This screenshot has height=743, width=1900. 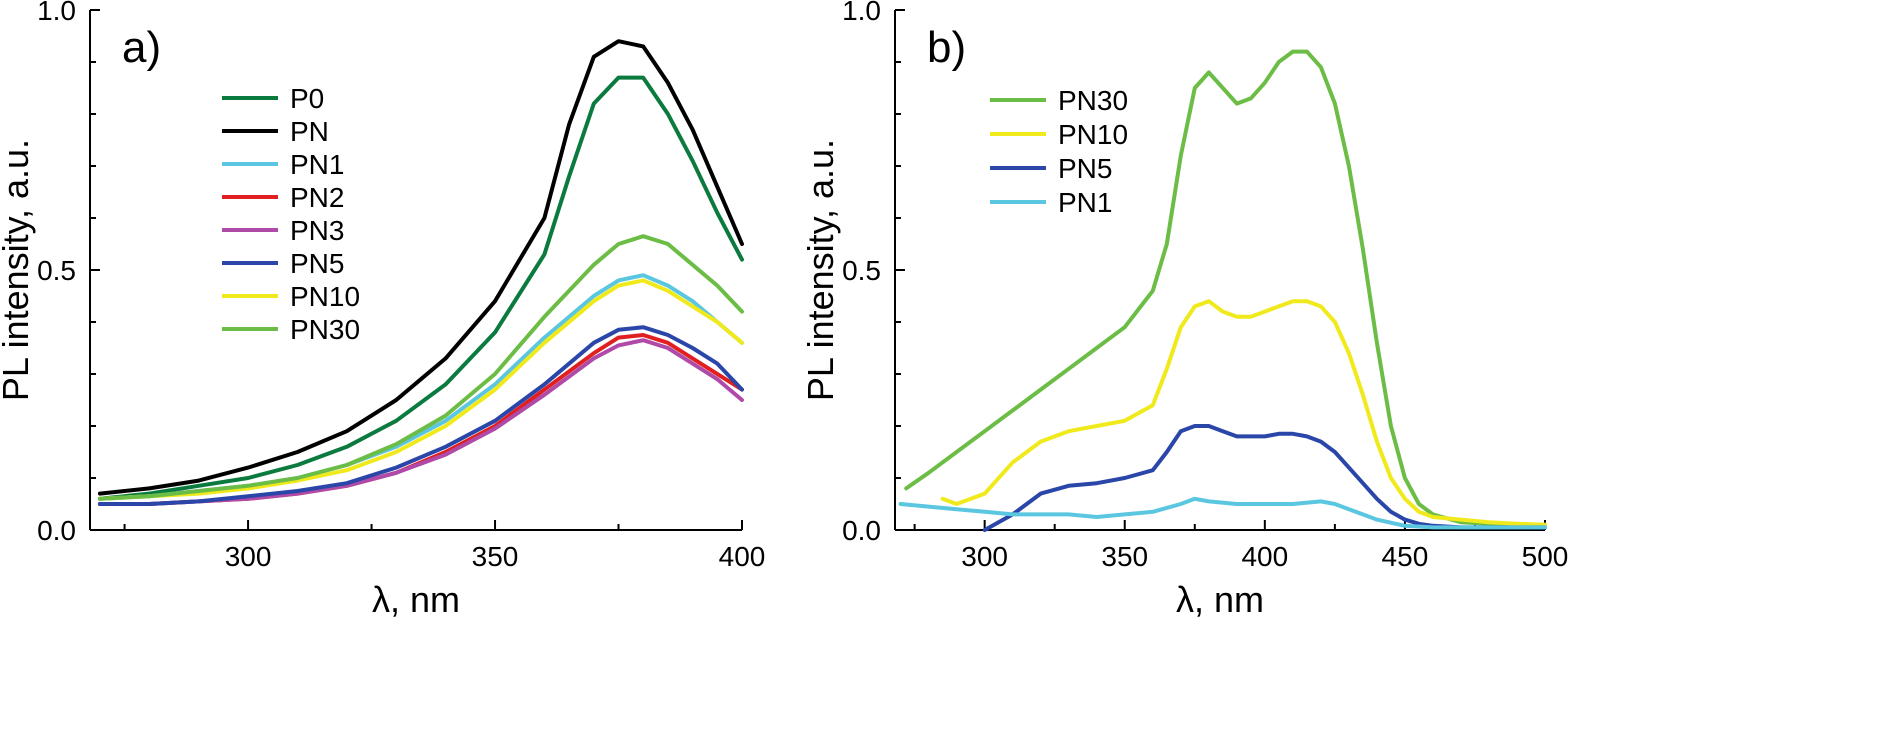 I want to click on legend-label: PN2, so click(x=317, y=197).